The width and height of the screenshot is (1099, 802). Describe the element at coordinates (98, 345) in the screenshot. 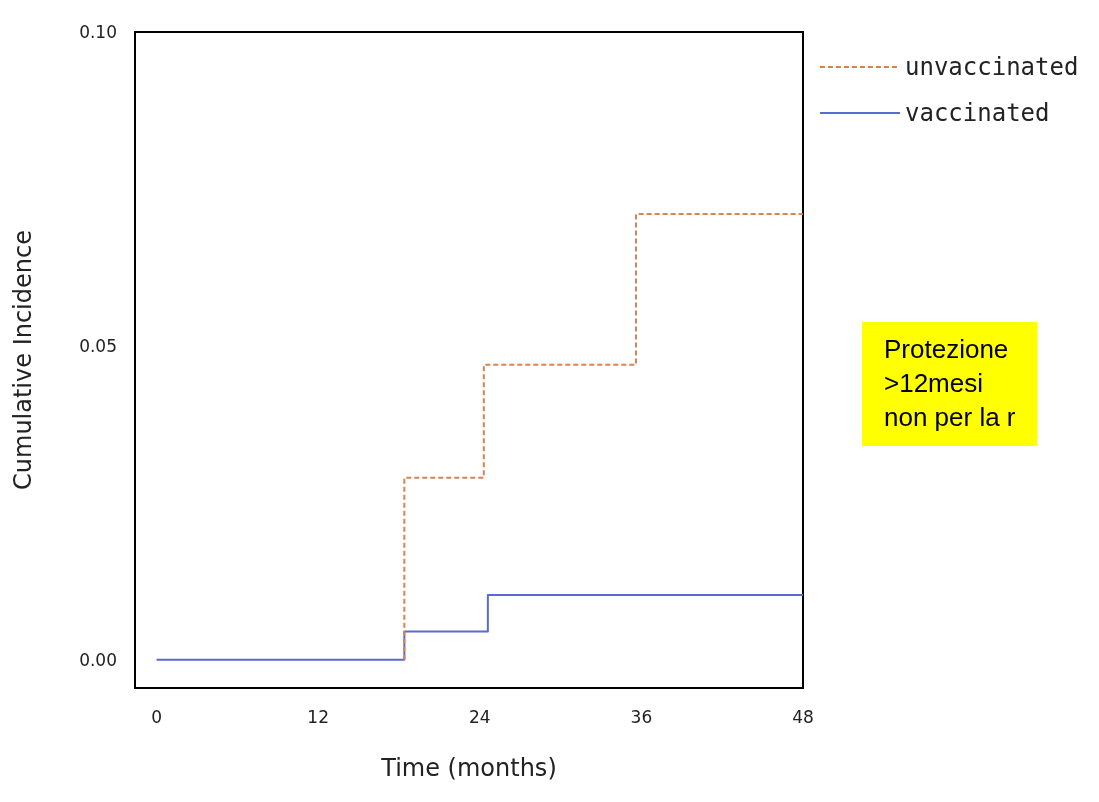

I see `y-tick-label: 0.05` at that location.